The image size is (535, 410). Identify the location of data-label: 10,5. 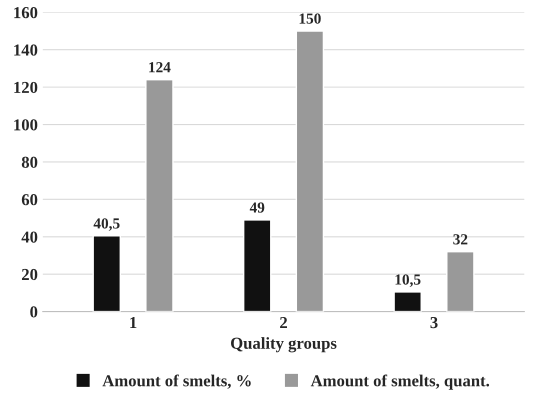
(408, 280).